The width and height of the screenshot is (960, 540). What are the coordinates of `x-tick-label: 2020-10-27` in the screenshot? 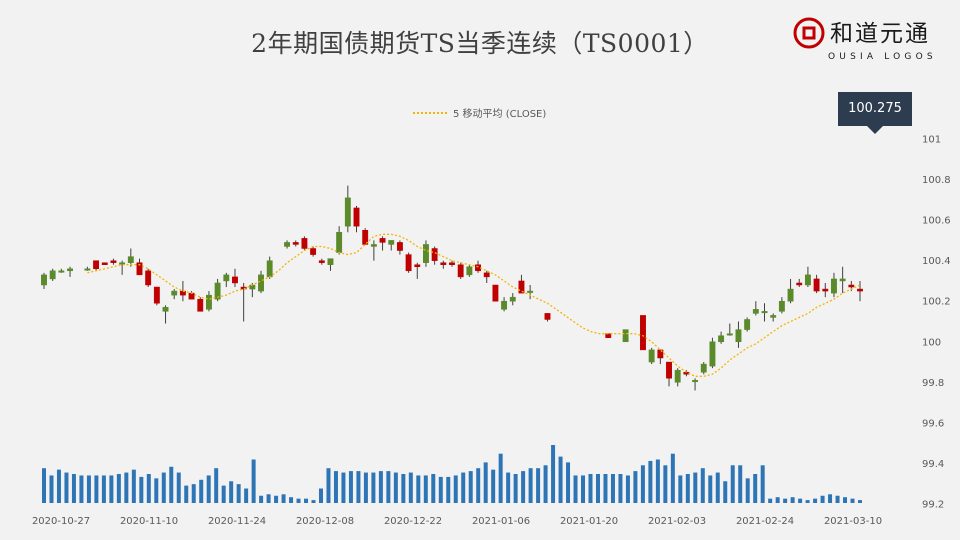 It's located at (61, 521).